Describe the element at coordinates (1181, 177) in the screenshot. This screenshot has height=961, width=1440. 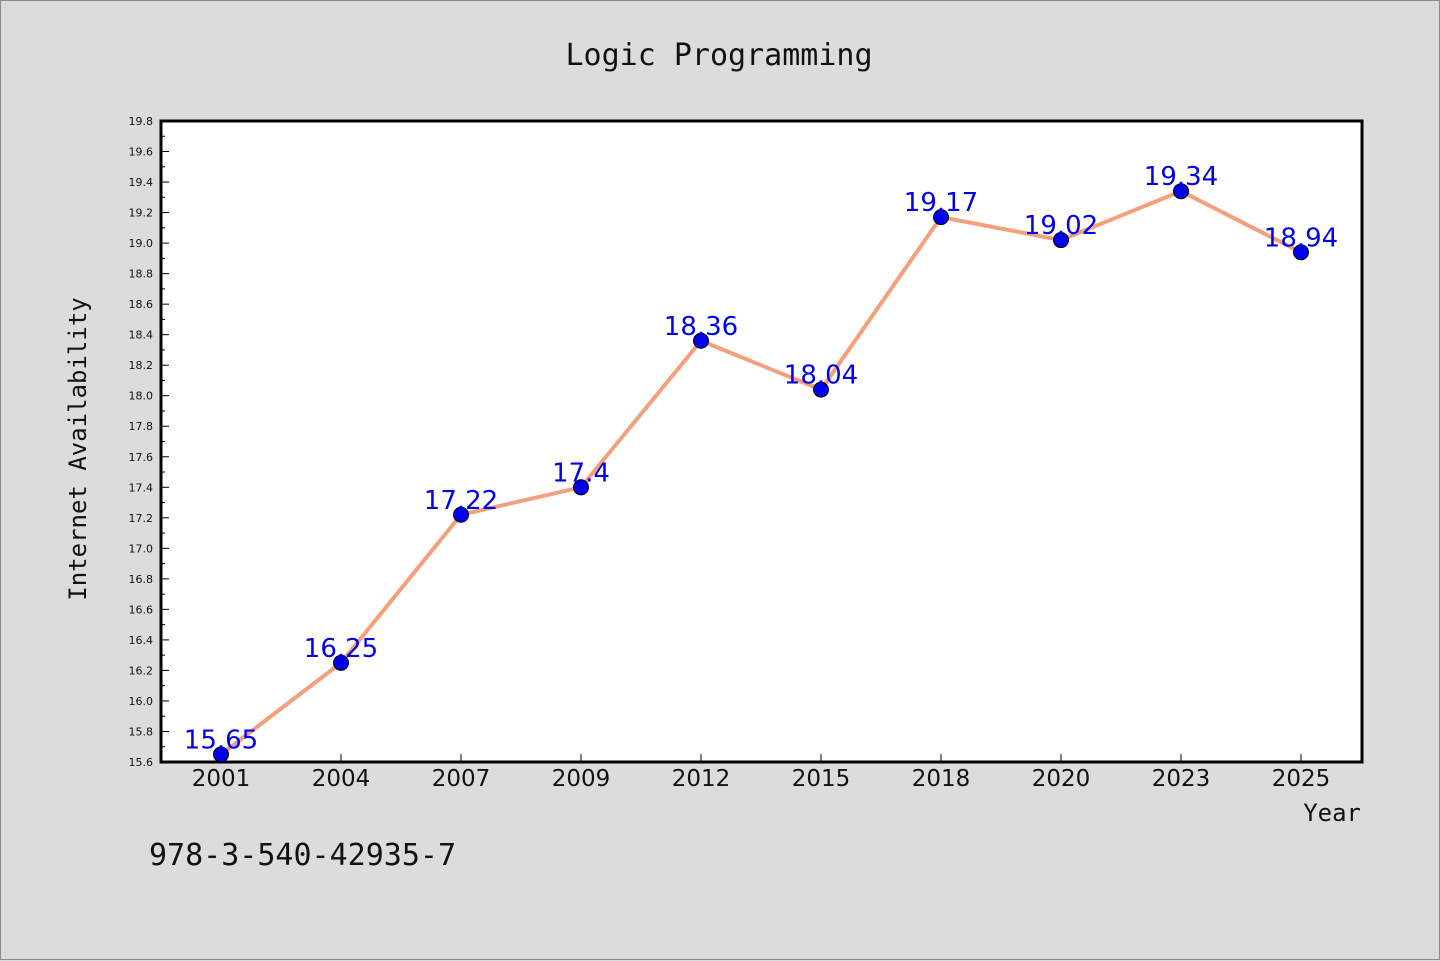
I see `data-label: 19.34` at that location.